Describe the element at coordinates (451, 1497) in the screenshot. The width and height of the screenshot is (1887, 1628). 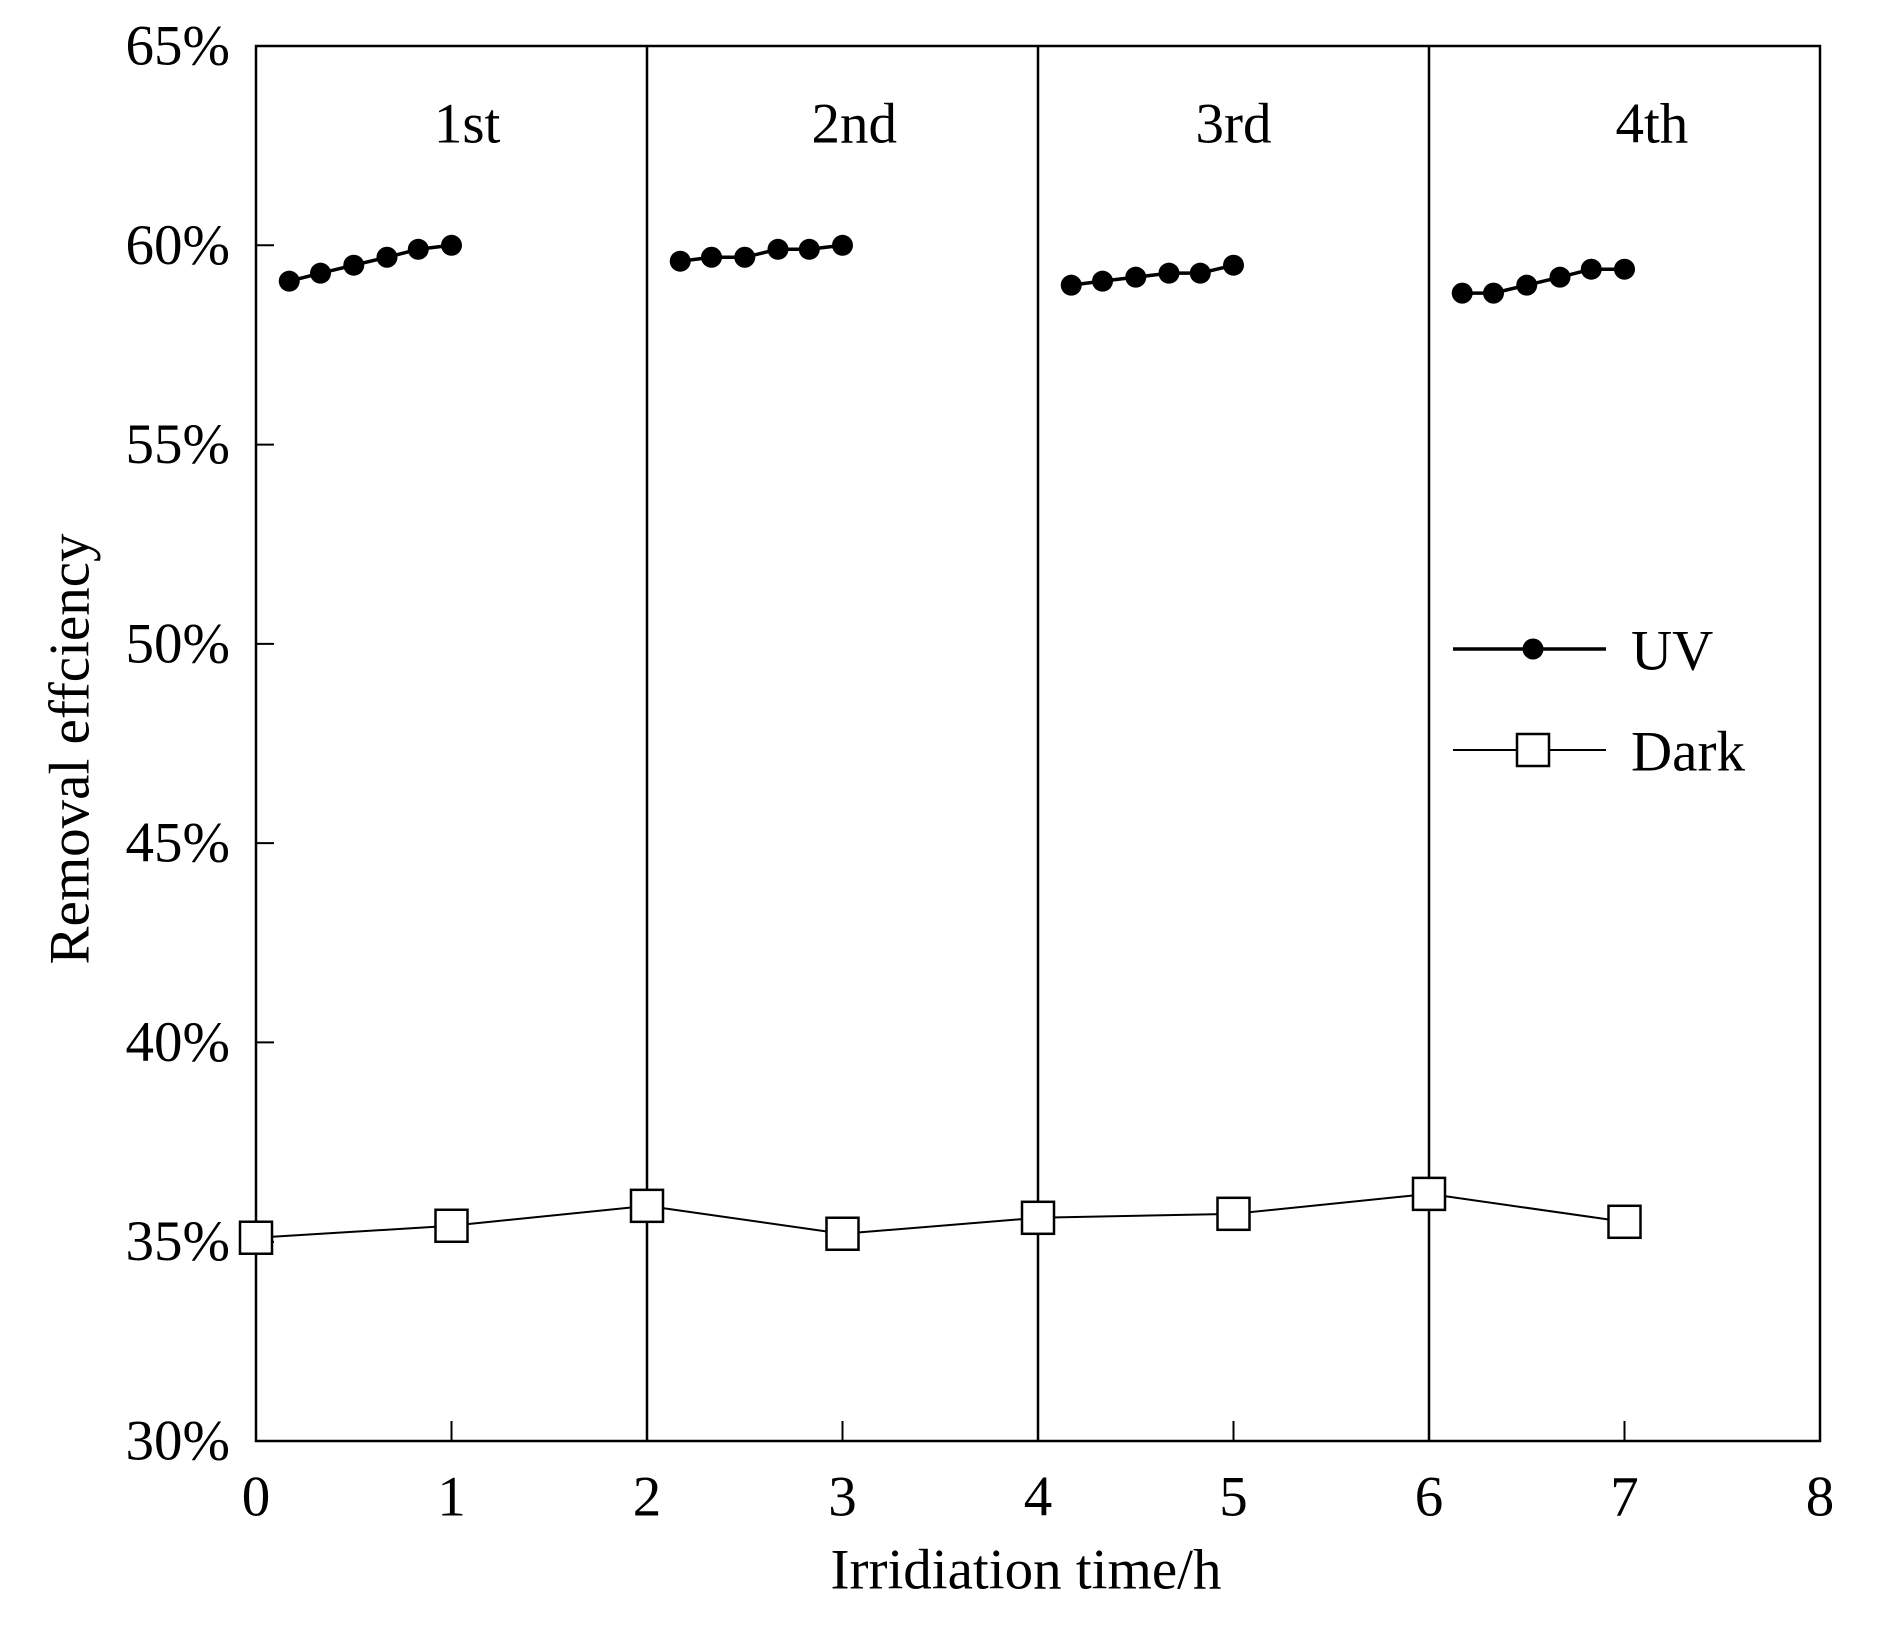
I see `x-tick-label: 1` at that location.